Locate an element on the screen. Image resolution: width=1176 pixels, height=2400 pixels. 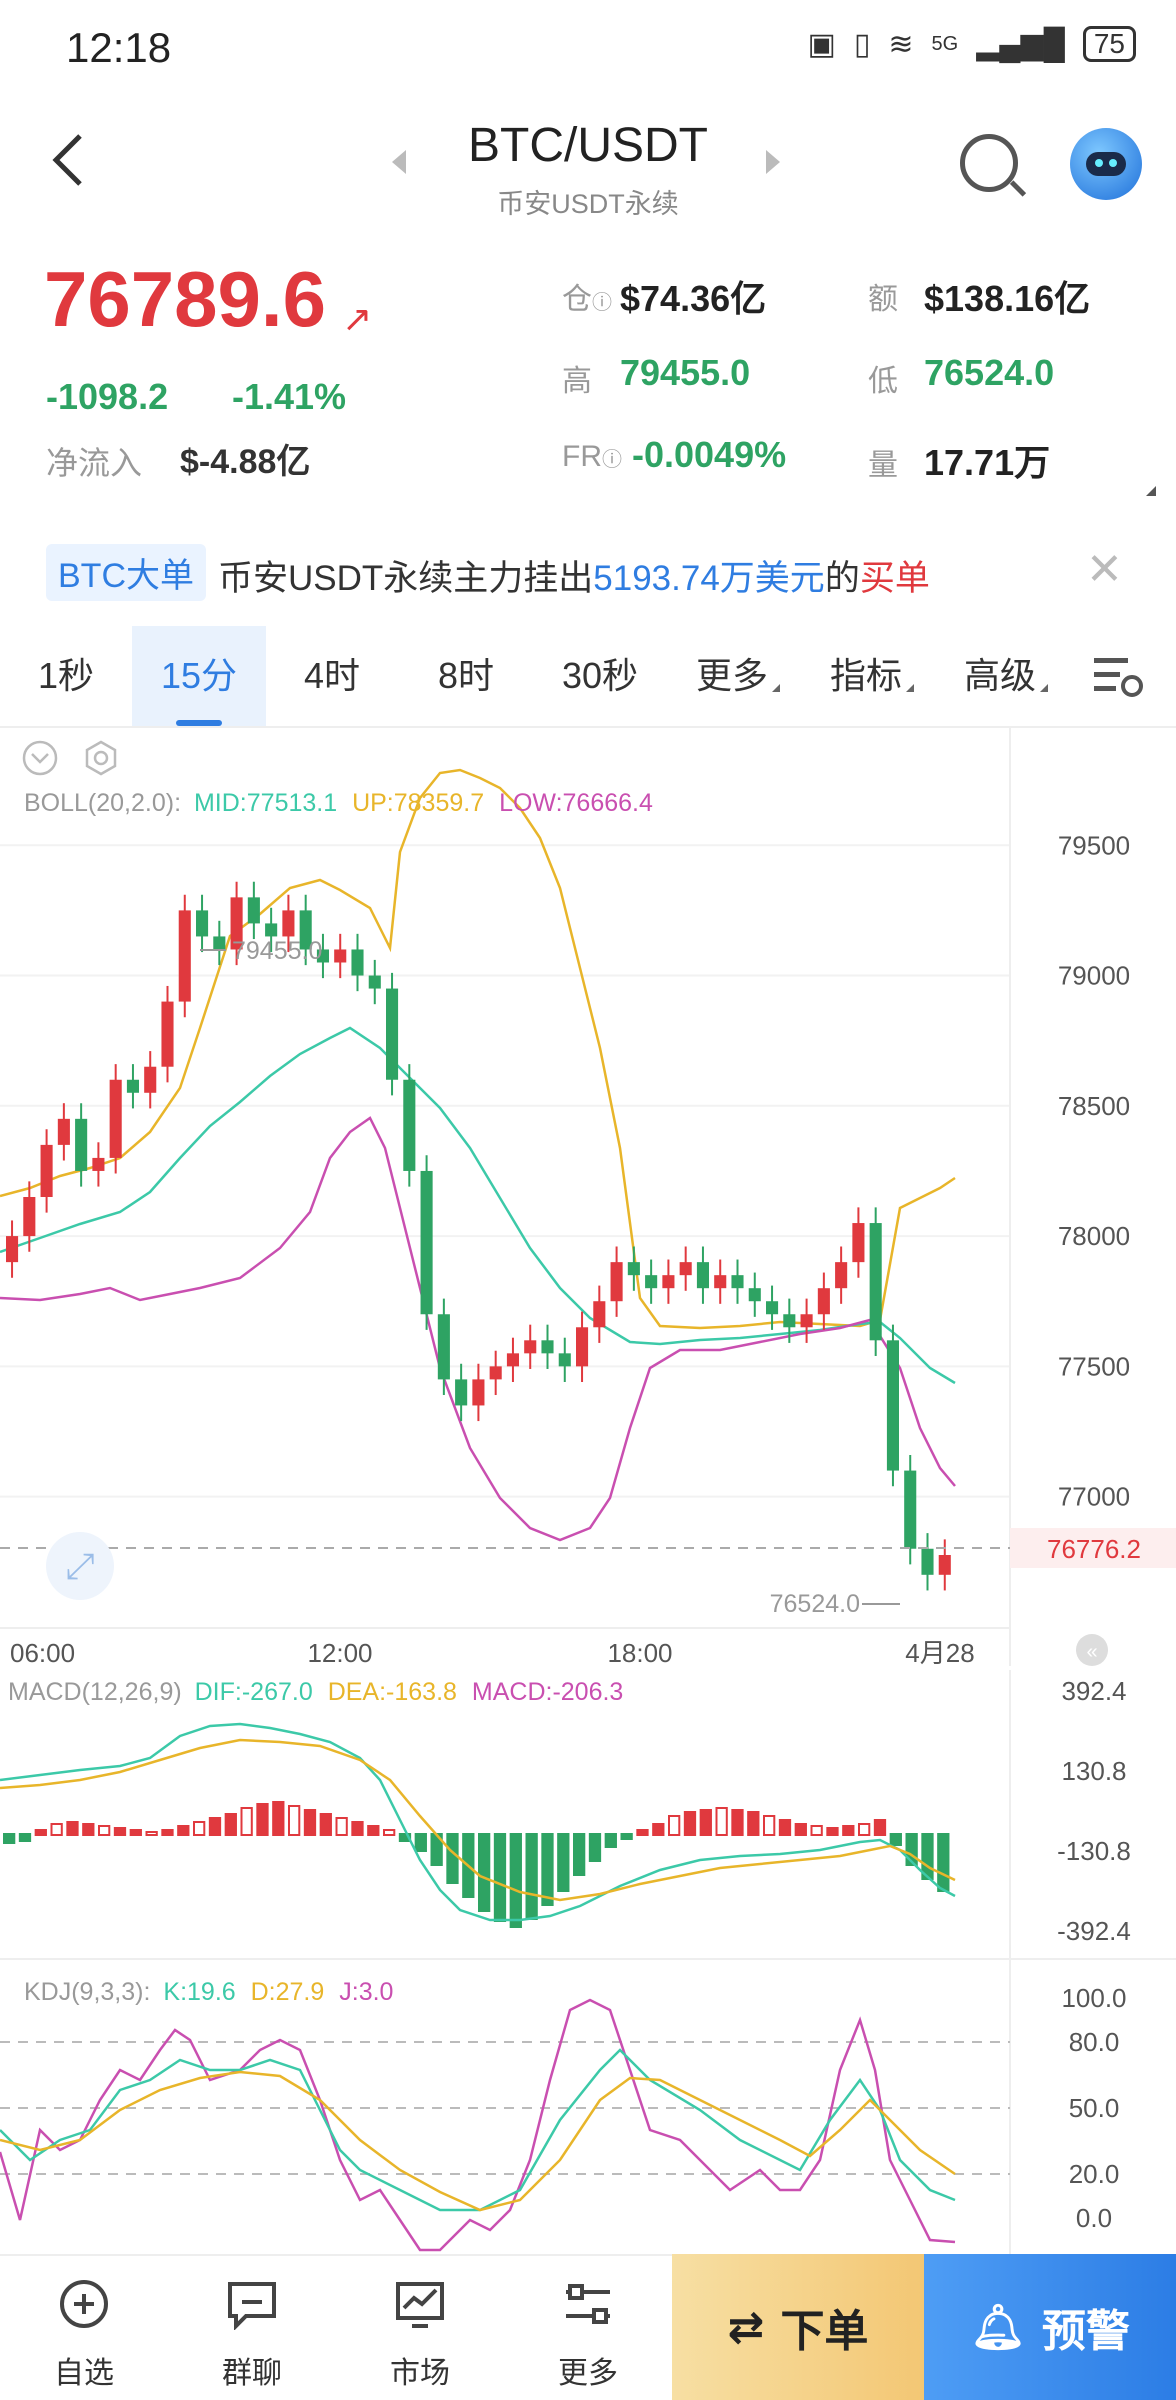
nav-more: 更多 is located at coordinates (588, 2328).